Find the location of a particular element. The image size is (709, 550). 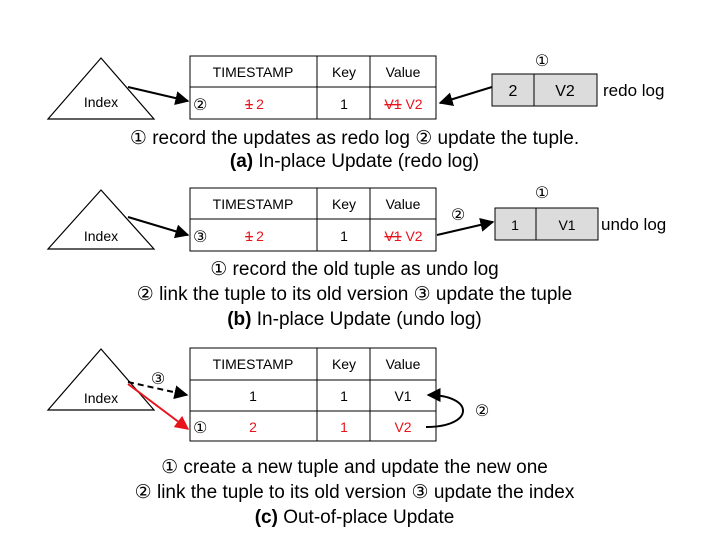

desc-text: record the updates as redo log is located at coordinates (281, 138).